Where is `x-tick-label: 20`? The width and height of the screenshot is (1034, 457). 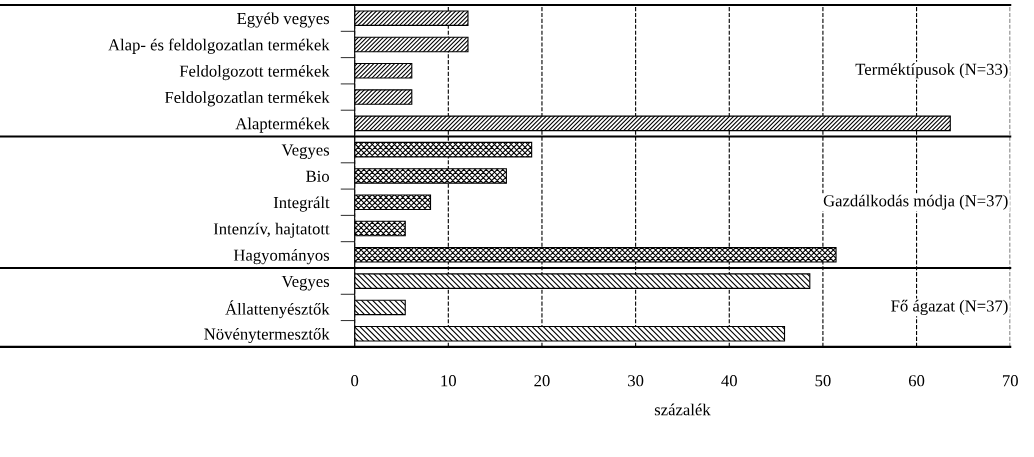 x-tick-label: 20 is located at coordinates (542, 381).